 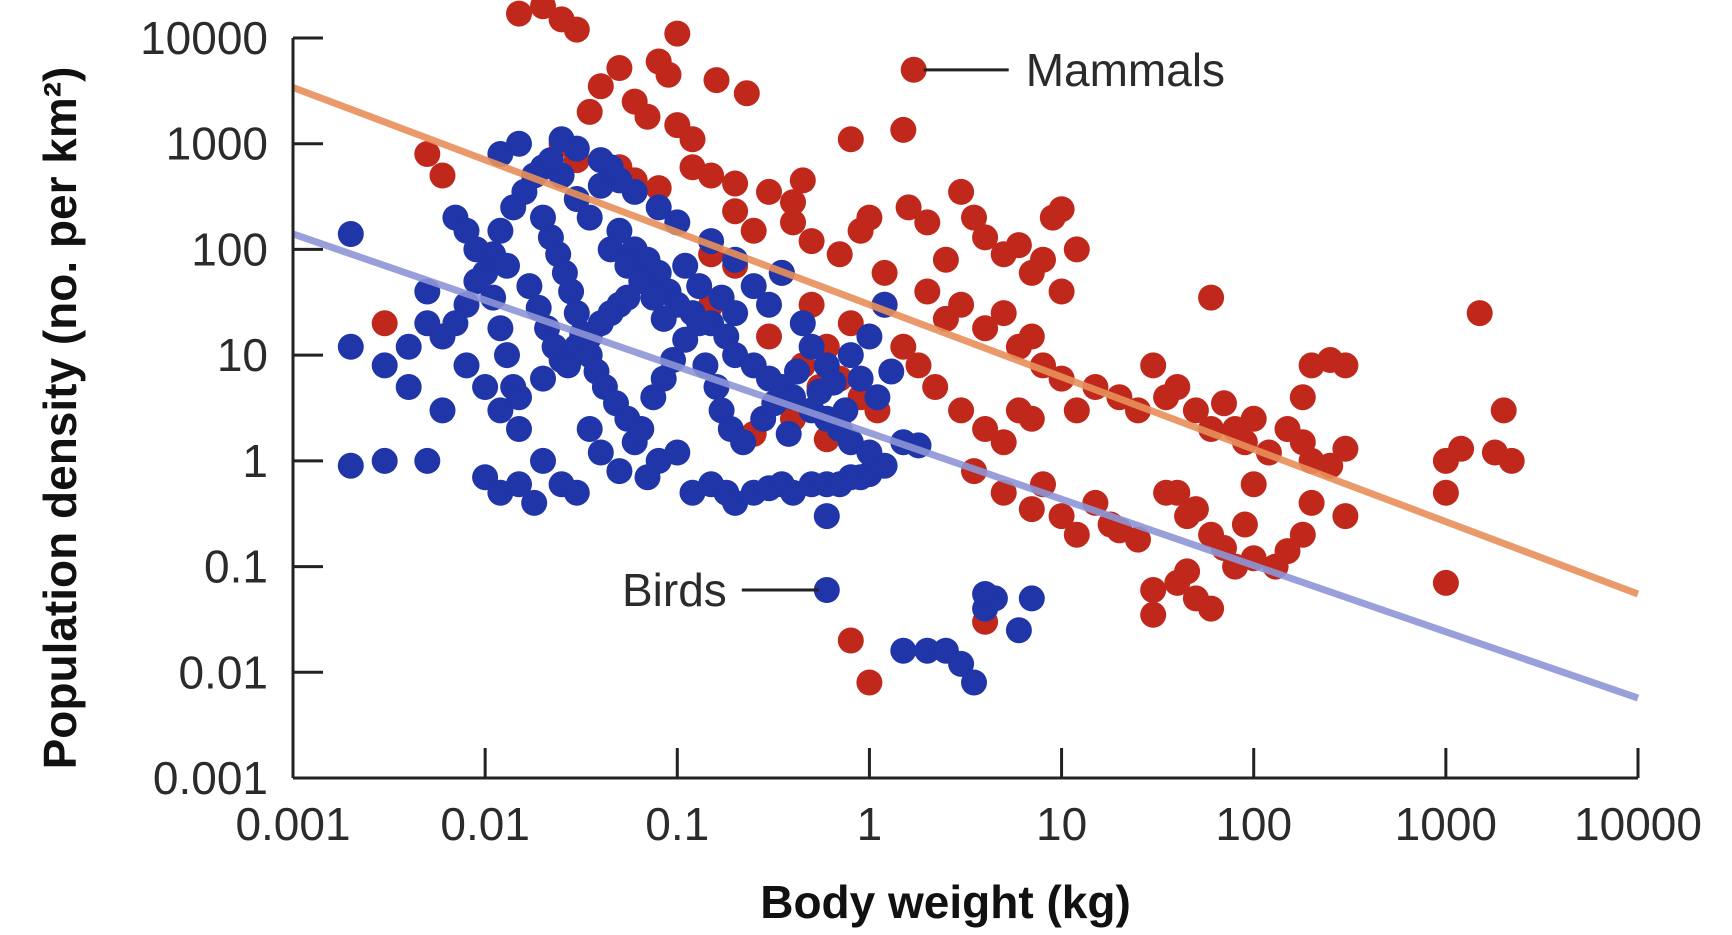 What do you see at coordinates (229, 249) in the screenshot?
I see `y-tick-label: 100` at bounding box center [229, 249].